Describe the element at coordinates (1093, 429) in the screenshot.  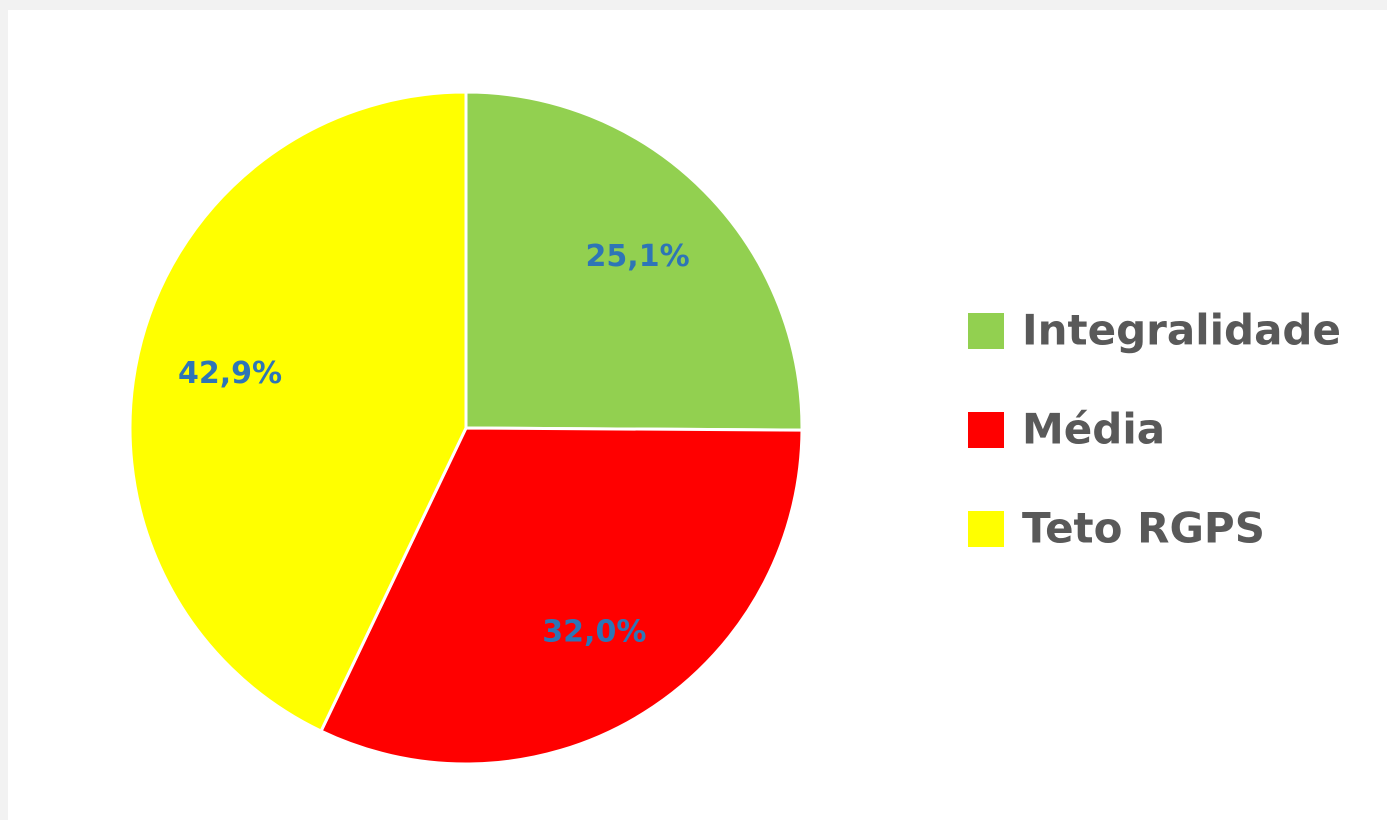
I see `legend-label: Média` at that location.